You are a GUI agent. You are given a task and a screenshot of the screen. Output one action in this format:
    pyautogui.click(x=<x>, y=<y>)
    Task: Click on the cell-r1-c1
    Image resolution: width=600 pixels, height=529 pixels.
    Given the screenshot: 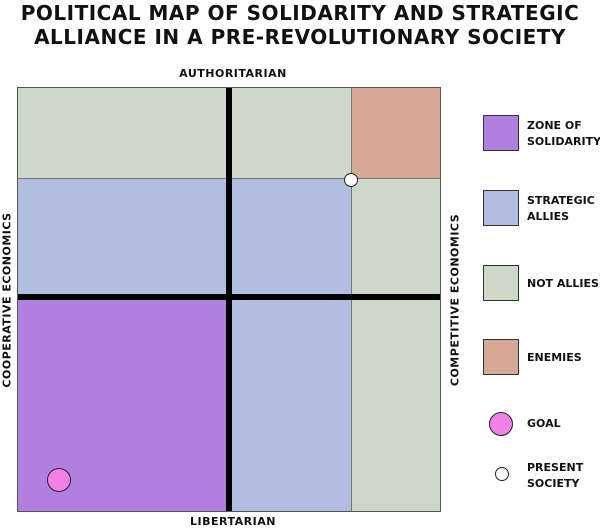 What is the action you would take?
    pyautogui.click(x=123, y=132)
    